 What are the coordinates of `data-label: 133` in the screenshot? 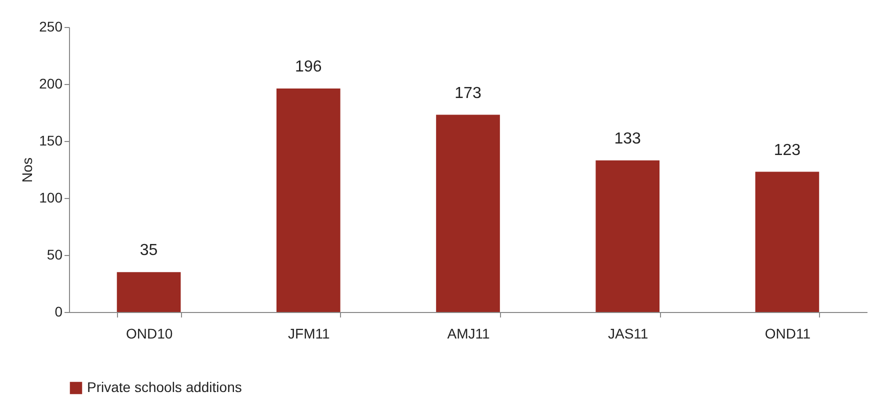 It's located at (628, 139).